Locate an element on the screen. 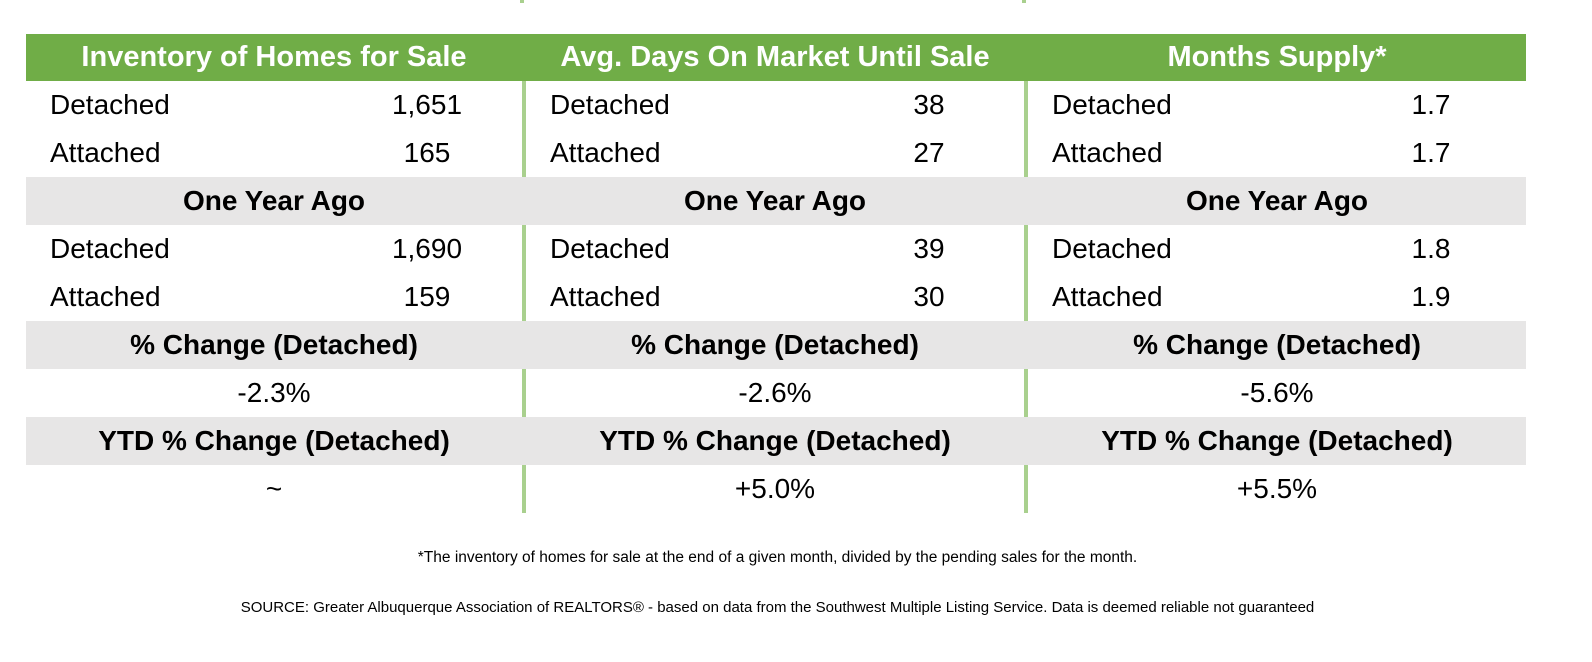  current-attached-row: Attached 27 is located at coordinates (775, 153).